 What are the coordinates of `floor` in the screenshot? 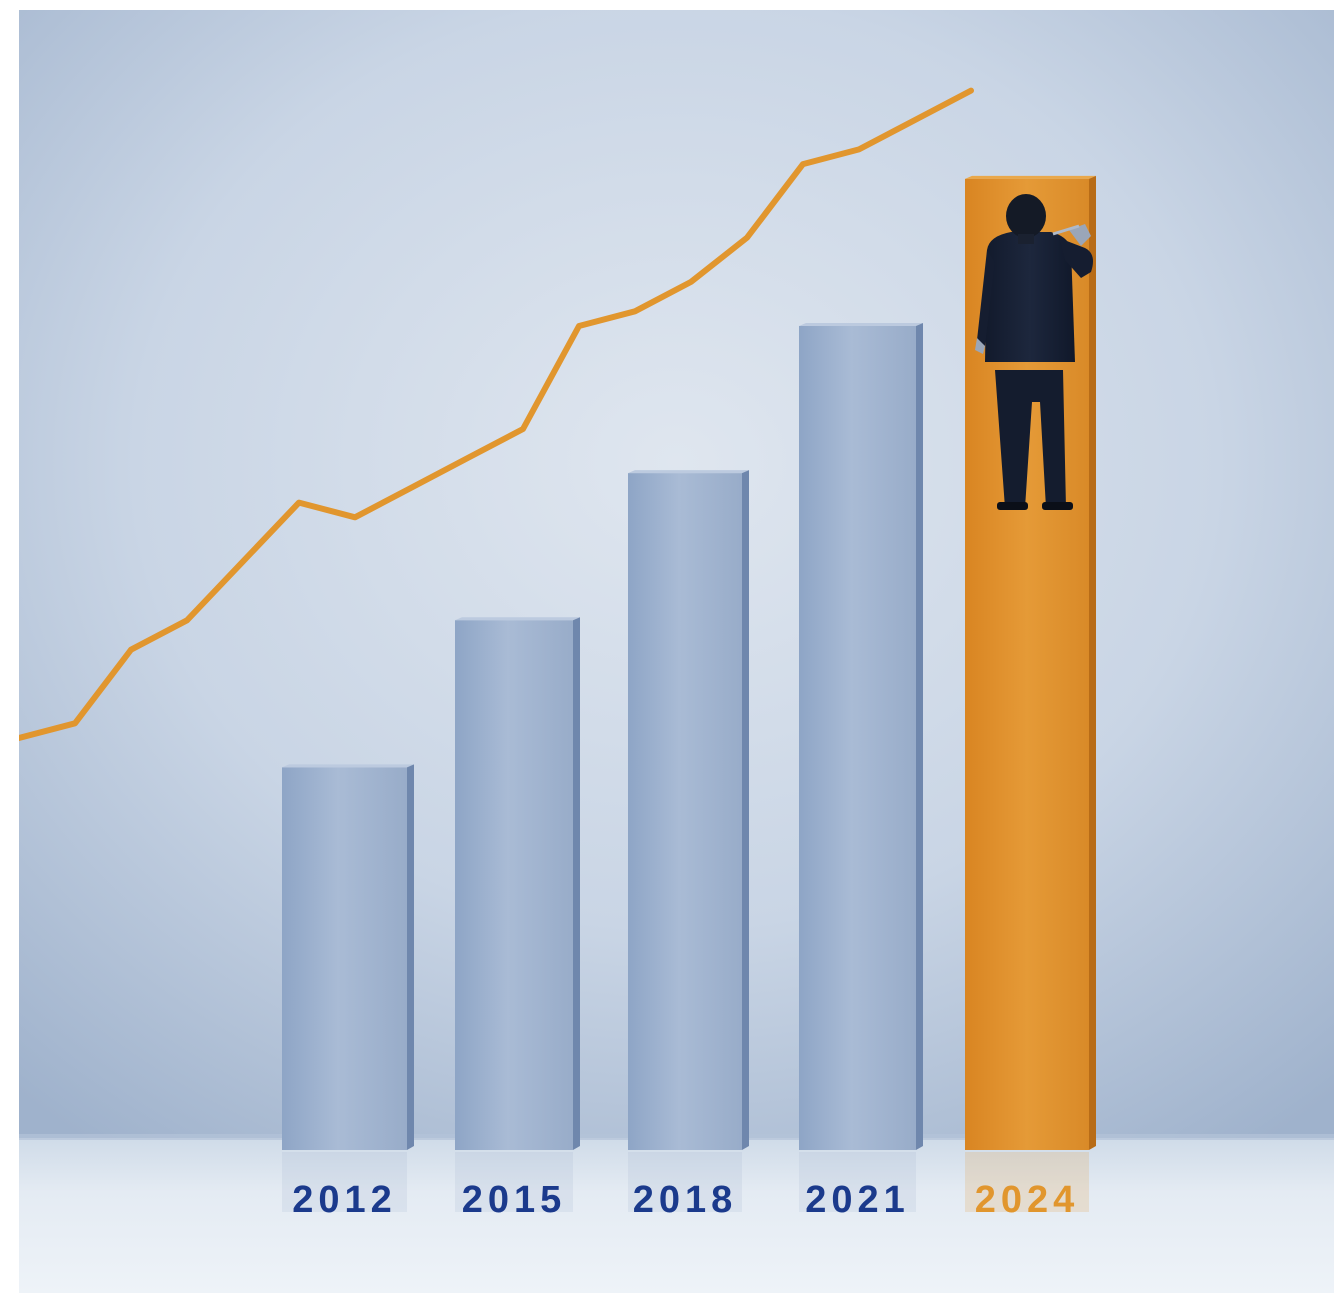 It's located at (676, 1215).